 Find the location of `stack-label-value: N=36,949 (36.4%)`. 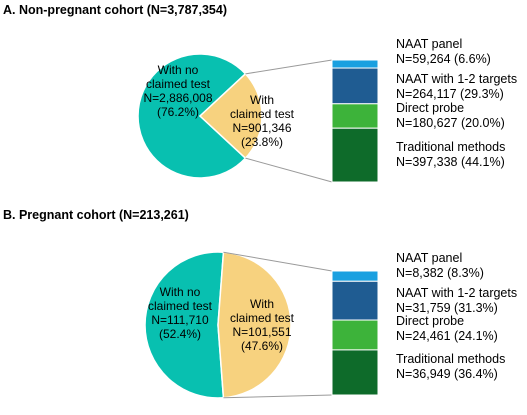

stack-label-value: N=36,949 (36.4%) is located at coordinates (447, 374).